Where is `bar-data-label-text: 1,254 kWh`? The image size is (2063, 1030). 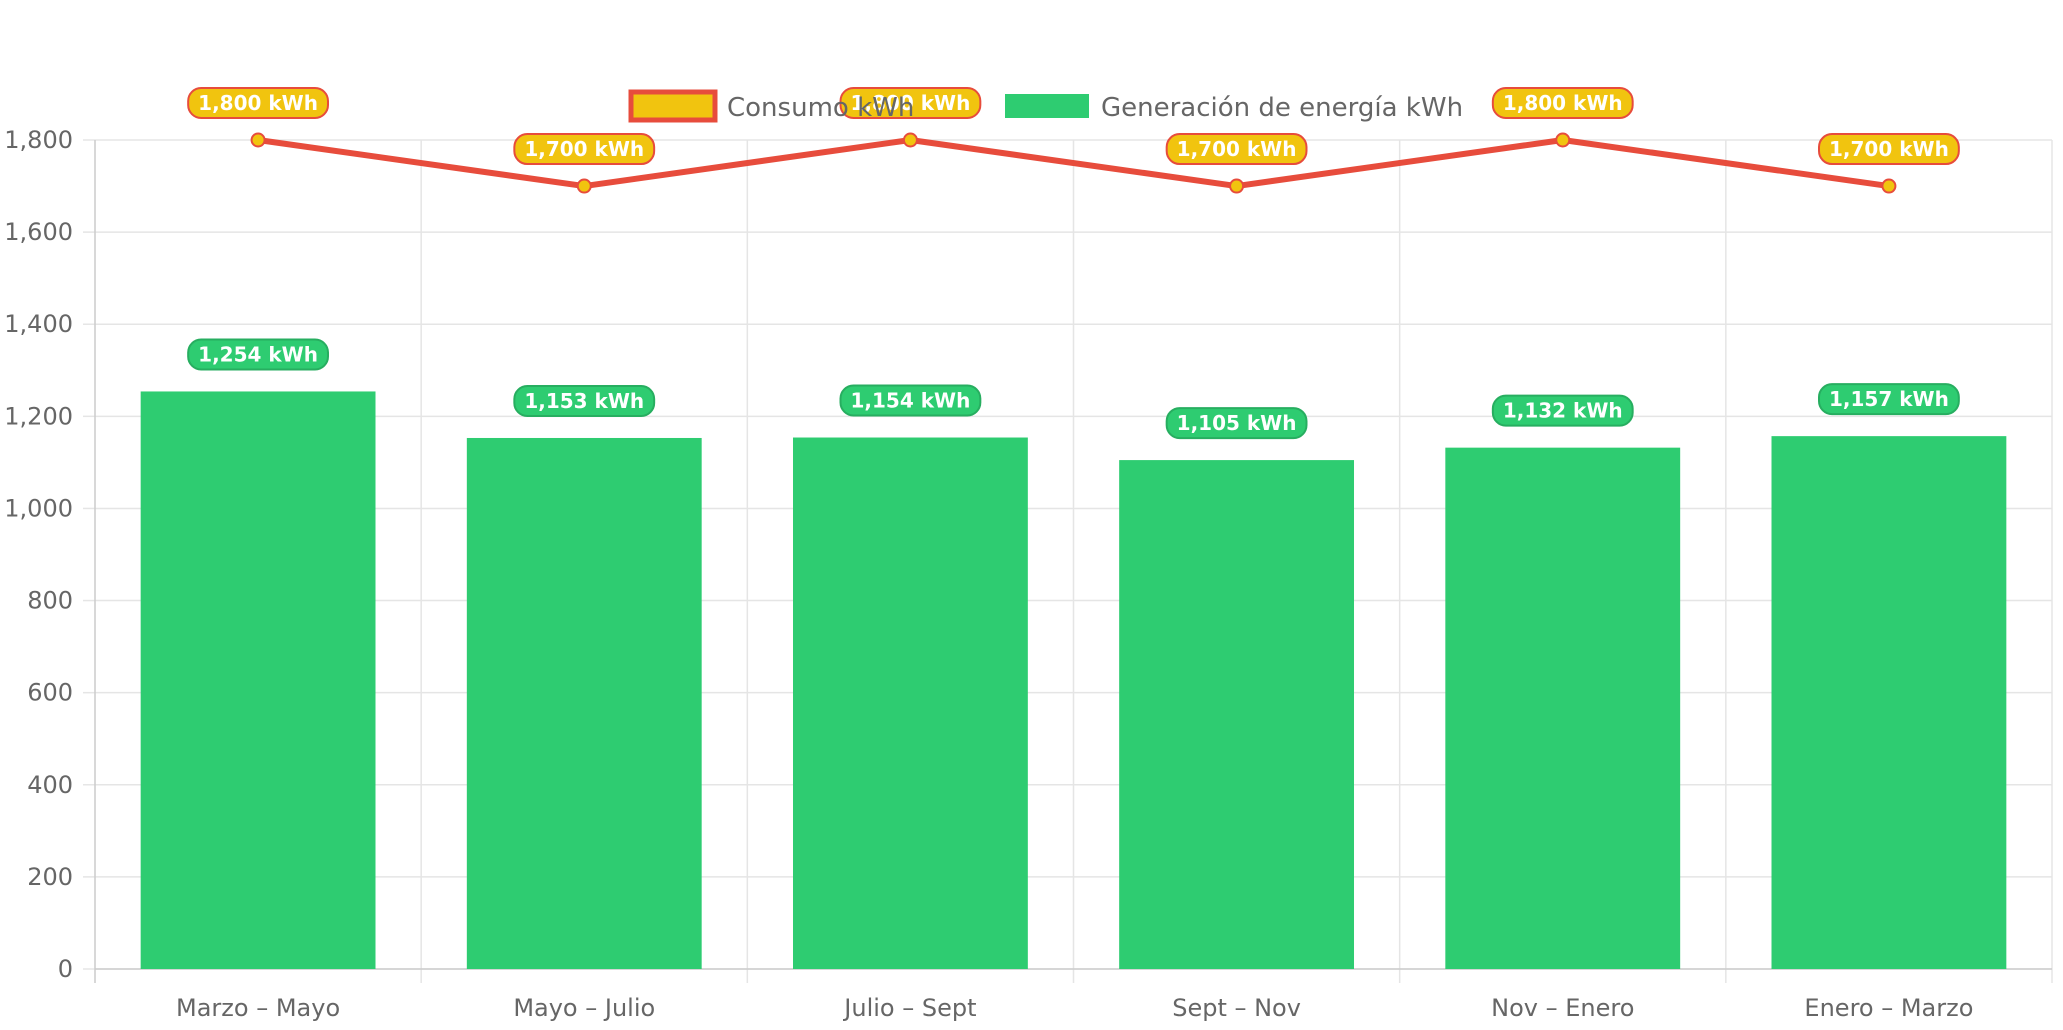
bar-data-label-text: 1,254 kWh is located at coordinates (258, 354).